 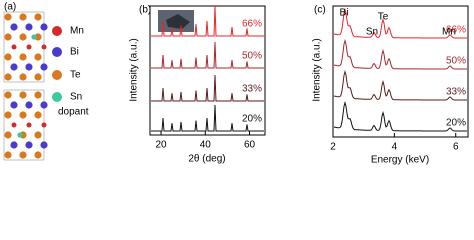 What do you see at coordinates (76, 97) in the screenshot?
I see `legend-label: Sn` at bounding box center [76, 97].